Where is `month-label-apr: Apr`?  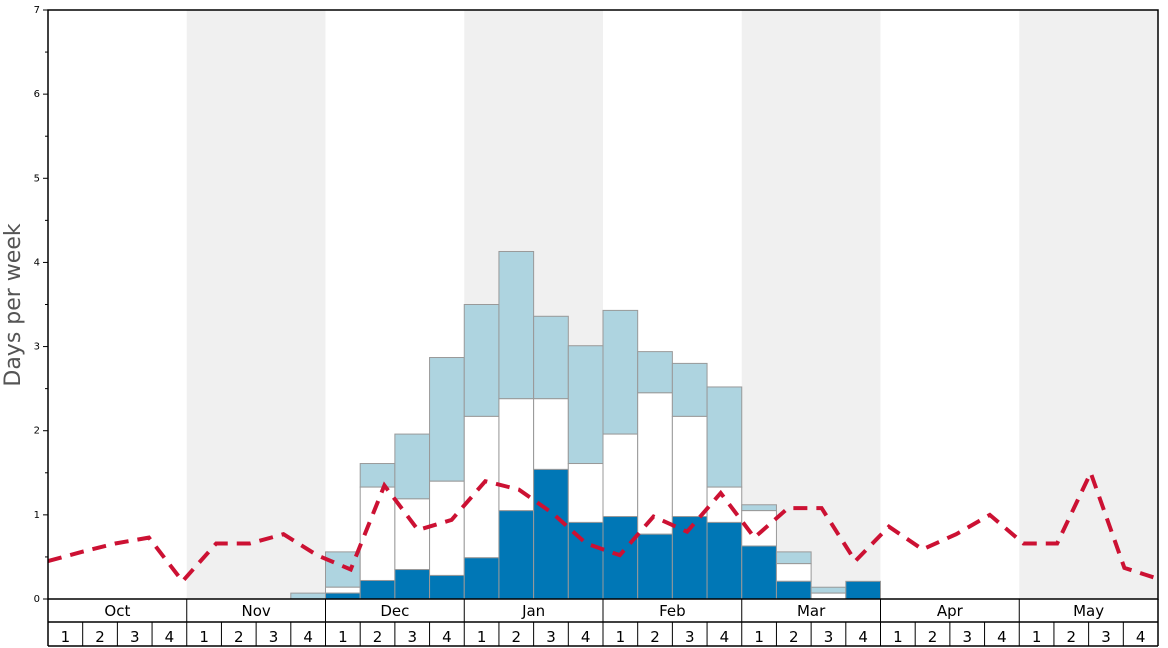 month-label-apr: Apr is located at coordinates (950, 611).